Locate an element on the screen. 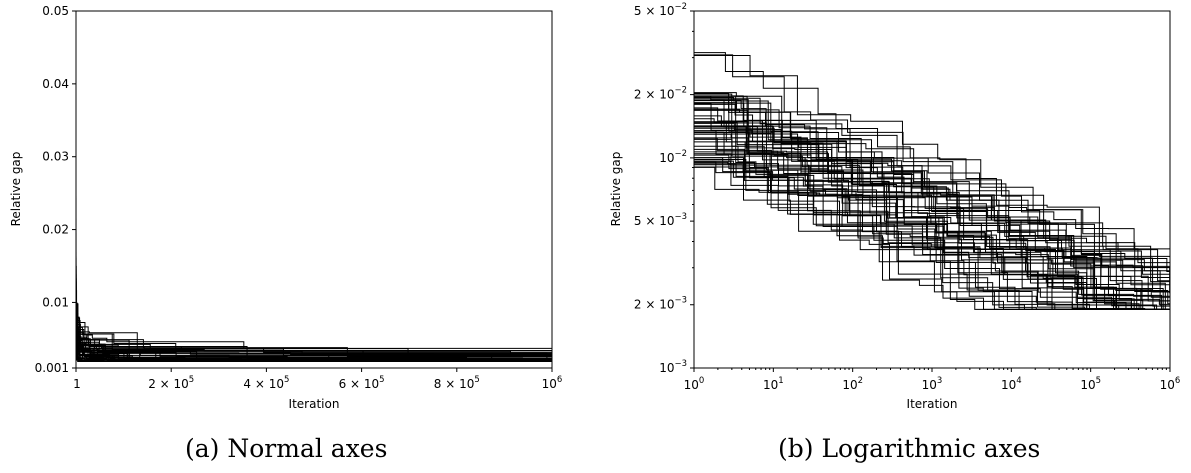 The image size is (1191, 473). panel-a-x-axis-label: Iteration is located at coordinates (314, 404).